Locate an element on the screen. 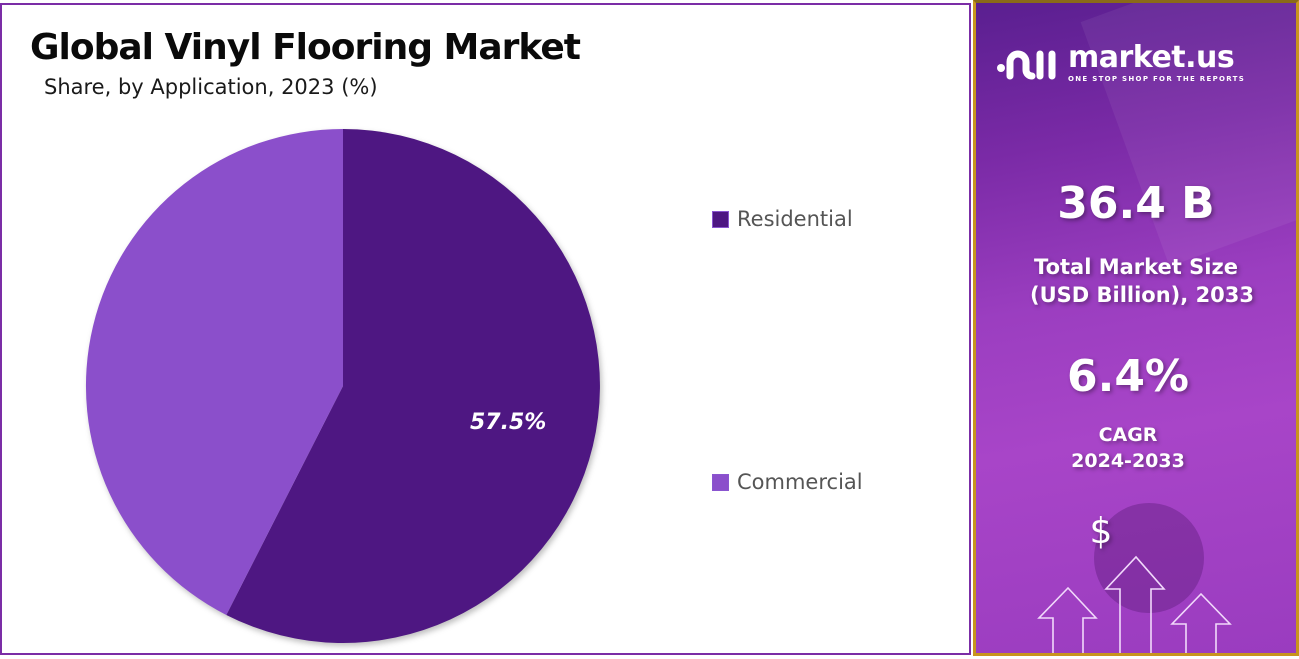 Image resolution: width=1299 pixels, height=659 pixels. legend-swatch-residential is located at coordinates (720, 219).